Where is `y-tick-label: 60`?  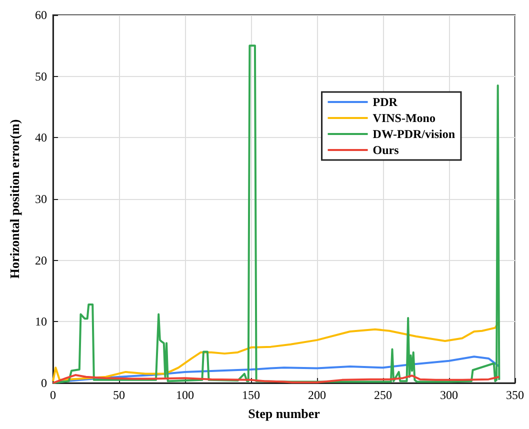 y-tick-label: 60 is located at coordinates (41, 15).